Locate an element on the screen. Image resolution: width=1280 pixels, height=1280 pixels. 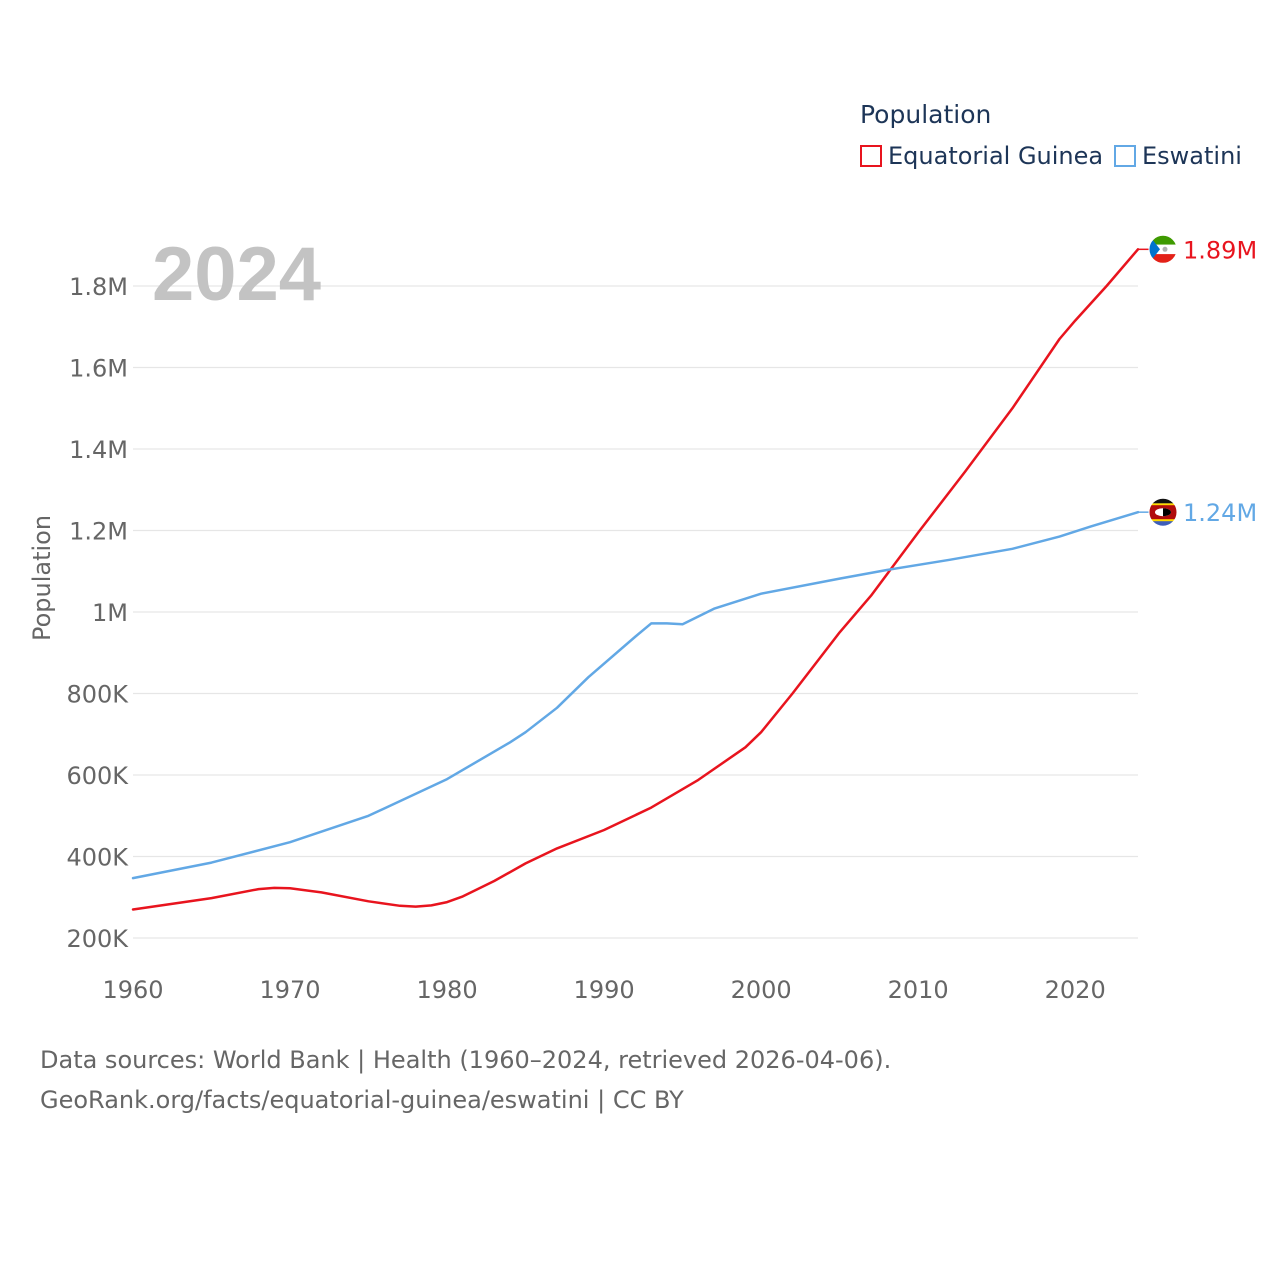
x-tick-label: 1970 is located at coordinates (289, 990).